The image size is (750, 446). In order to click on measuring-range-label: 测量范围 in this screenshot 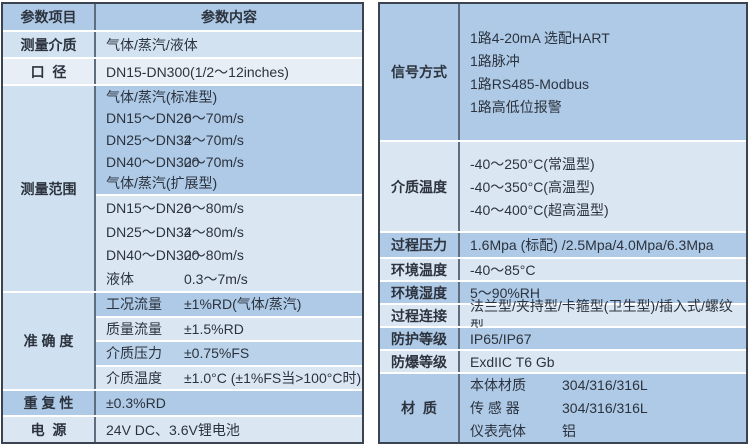, I will do `click(48, 188)`.